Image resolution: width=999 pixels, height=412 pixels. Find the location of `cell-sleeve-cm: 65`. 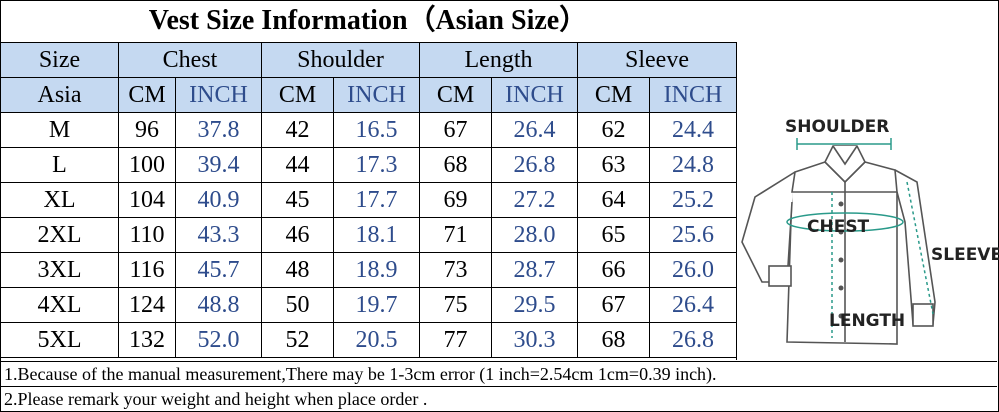

cell-sleeve-cm: 65 is located at coordinates (613, 235).